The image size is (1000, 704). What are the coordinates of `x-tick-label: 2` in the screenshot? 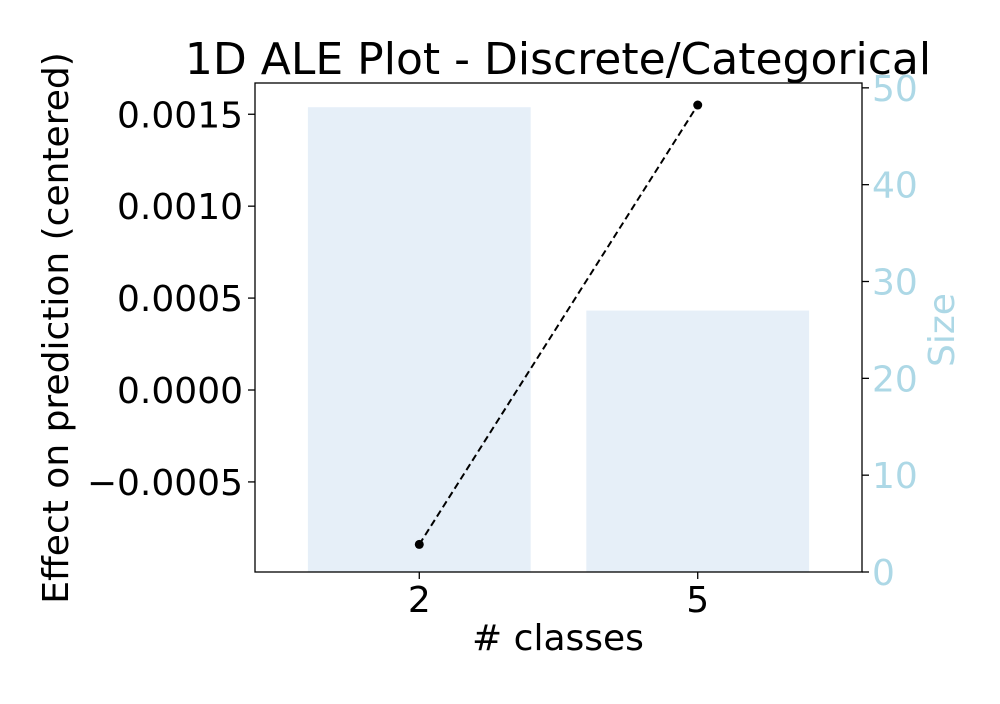 It's located at (419, 600).